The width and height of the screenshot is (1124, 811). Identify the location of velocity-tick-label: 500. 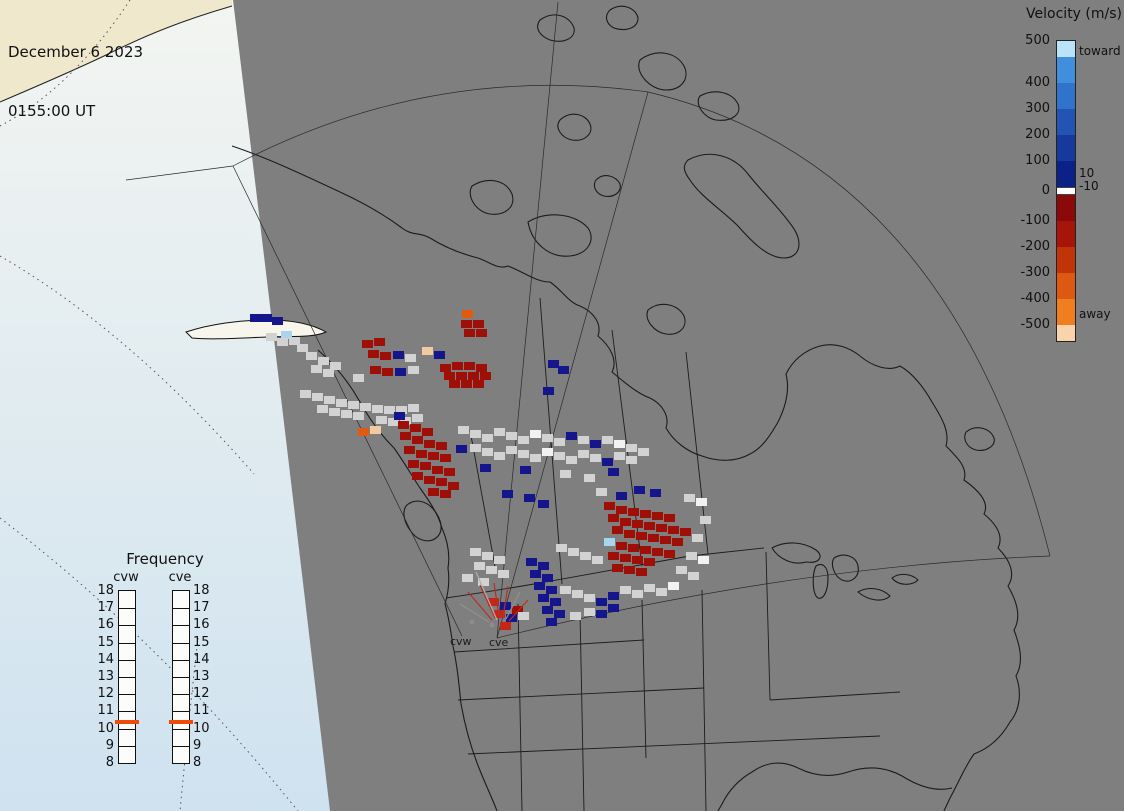
(1037, 40).